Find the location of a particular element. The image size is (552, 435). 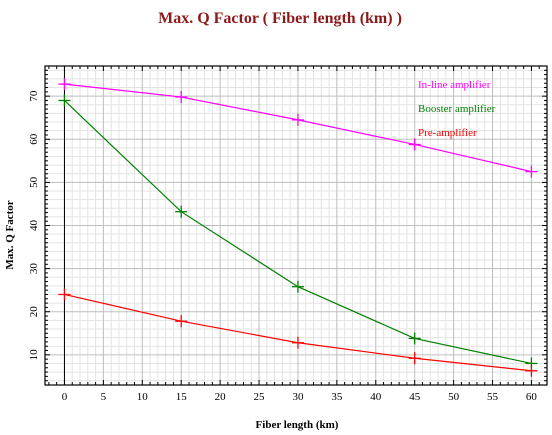

x-tick-label: 35 is located at coordinates (337, 397).